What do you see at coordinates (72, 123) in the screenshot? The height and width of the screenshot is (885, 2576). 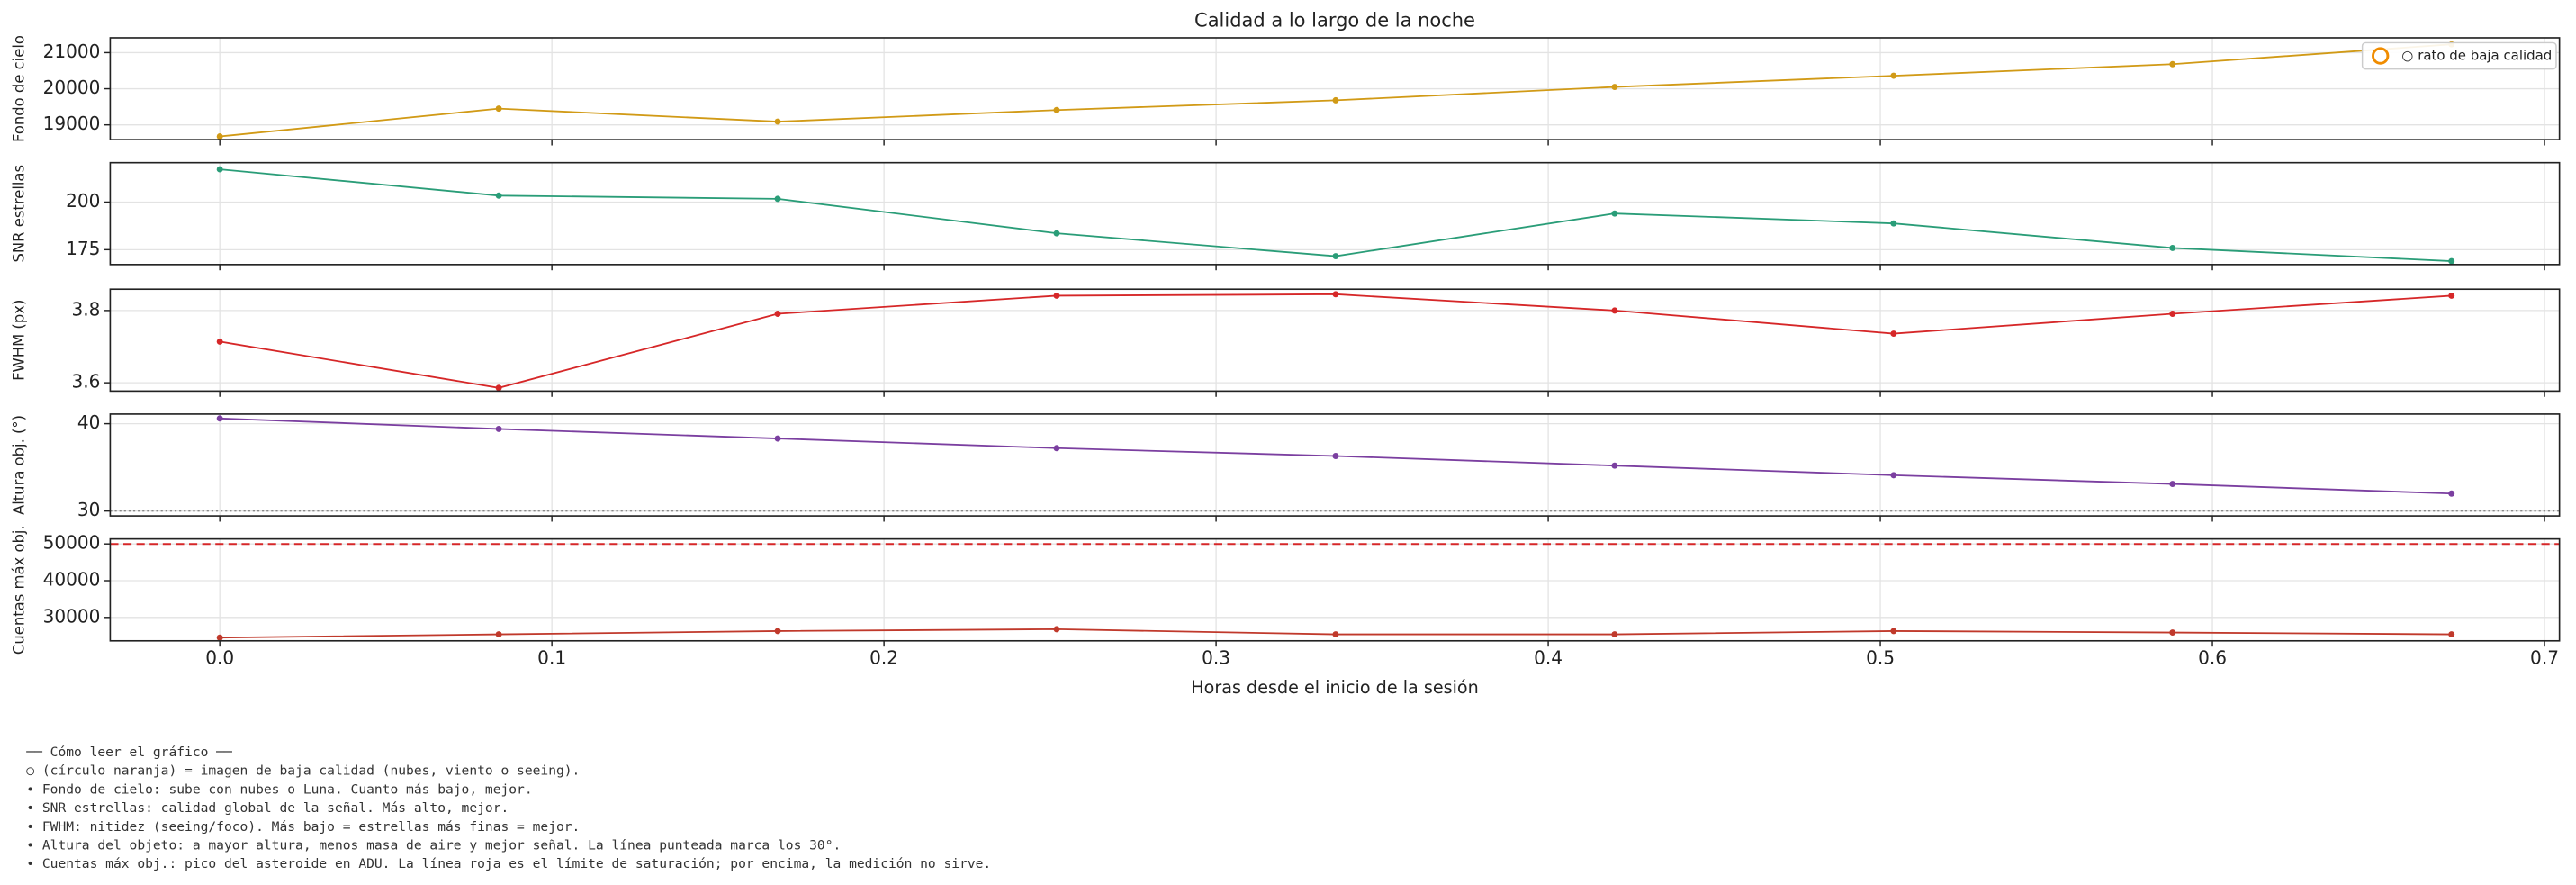 I see `y-tick-label: 19000` at bounding box center [72, 123].